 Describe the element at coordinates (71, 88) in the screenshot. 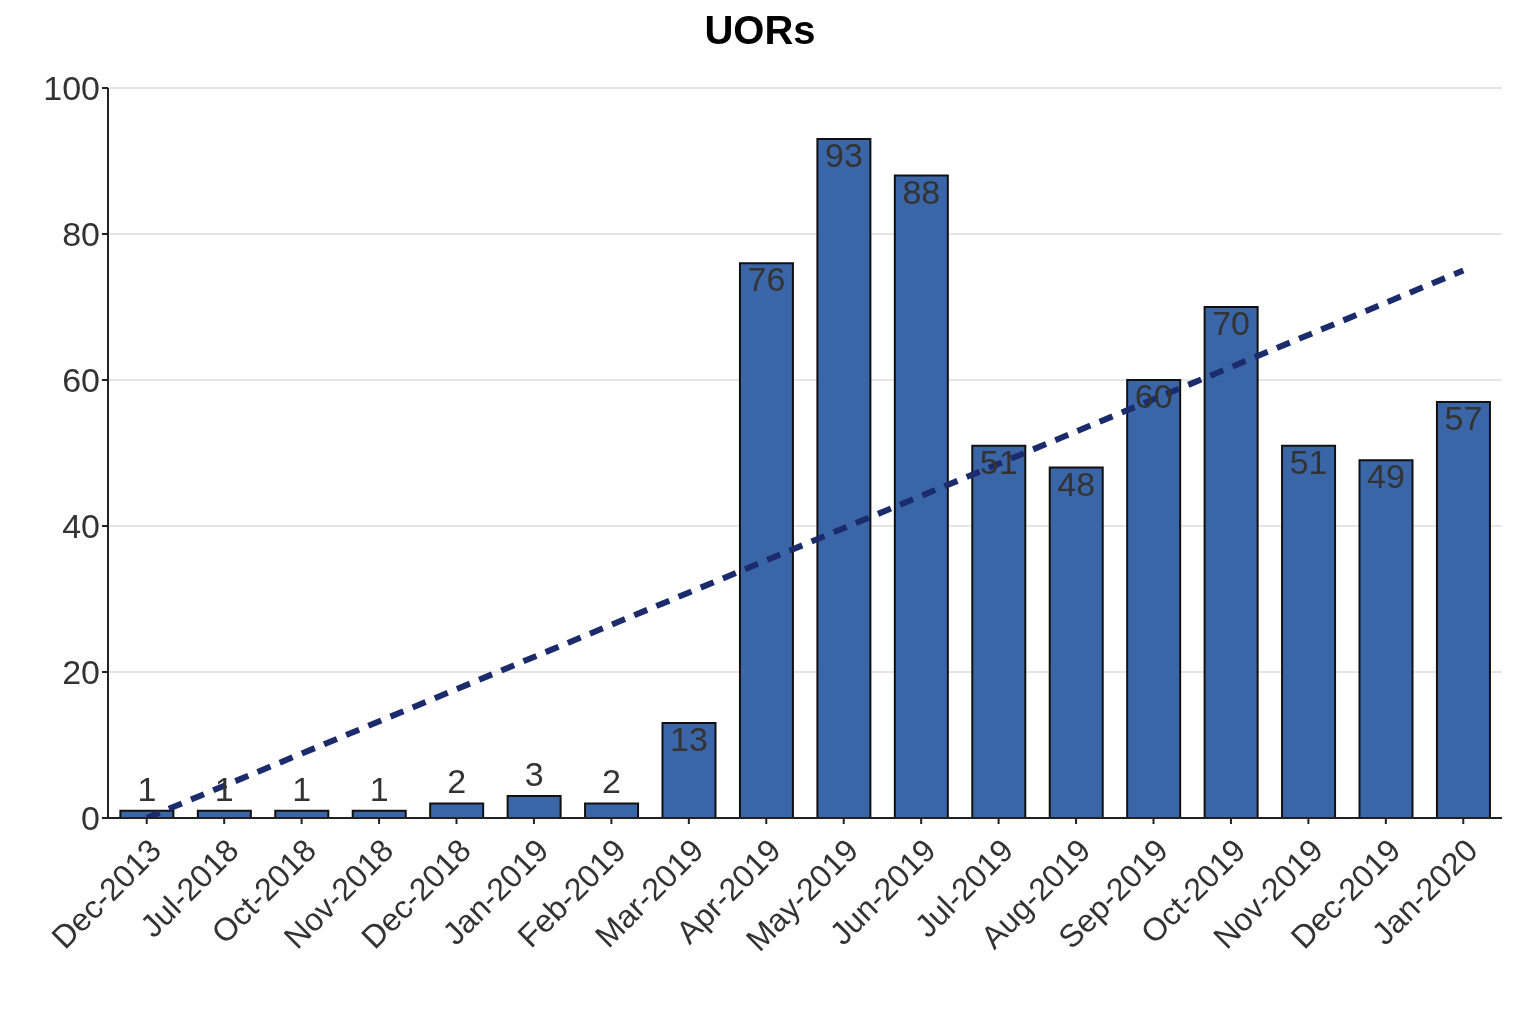

I see `y-tick-label: 100` at that location.